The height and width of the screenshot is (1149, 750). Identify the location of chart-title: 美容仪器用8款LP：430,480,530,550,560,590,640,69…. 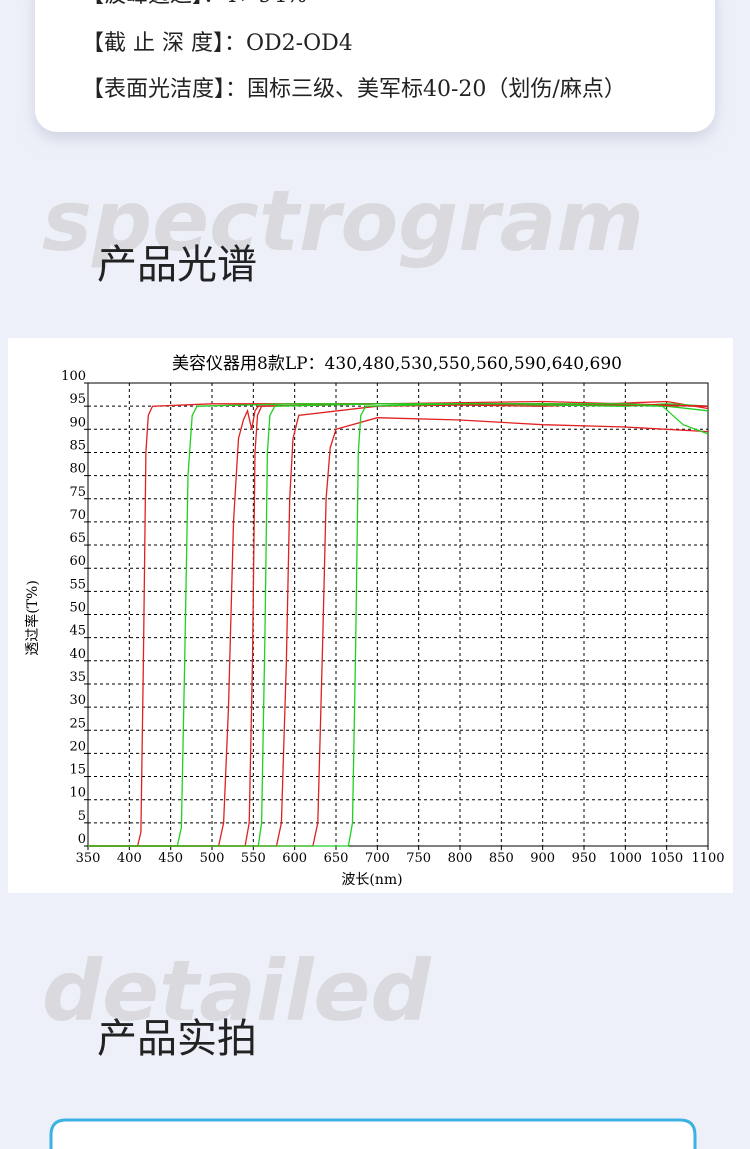
(397, 364).